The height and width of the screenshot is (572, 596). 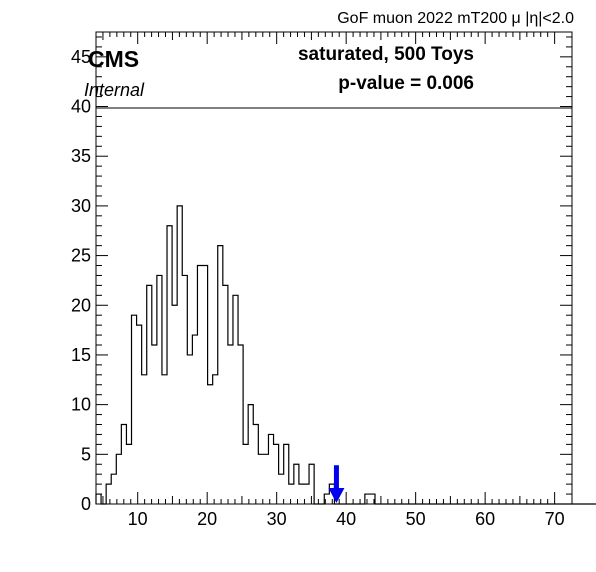 I want to click on y-tick-label: 30, so click(x=81, y=206).